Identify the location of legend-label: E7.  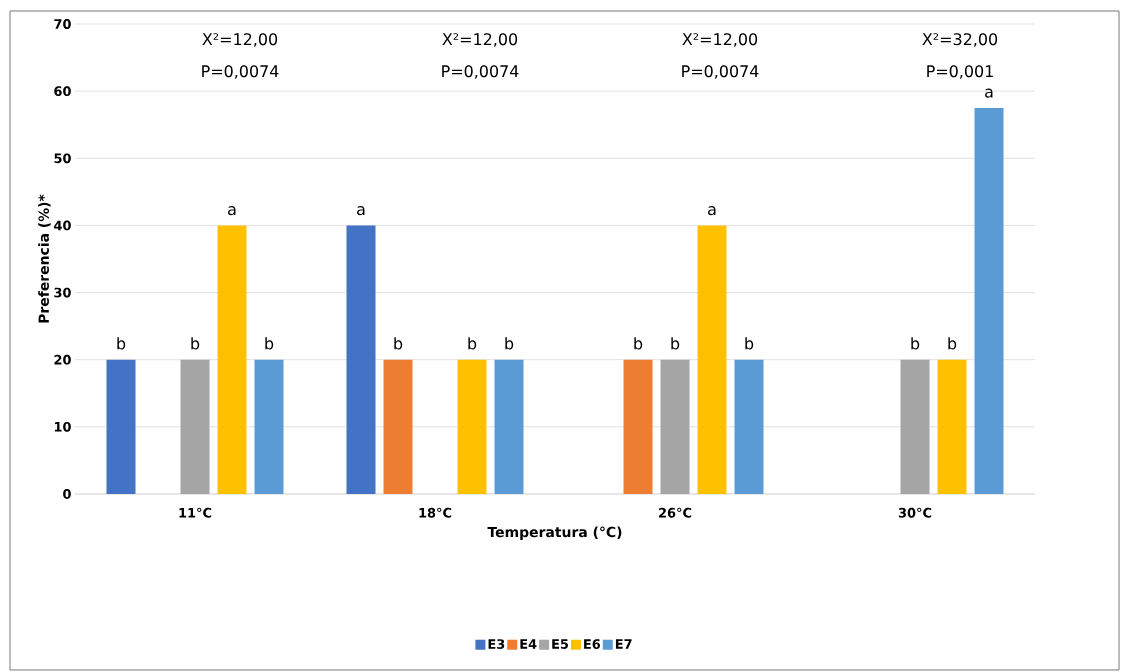
(623, 644).